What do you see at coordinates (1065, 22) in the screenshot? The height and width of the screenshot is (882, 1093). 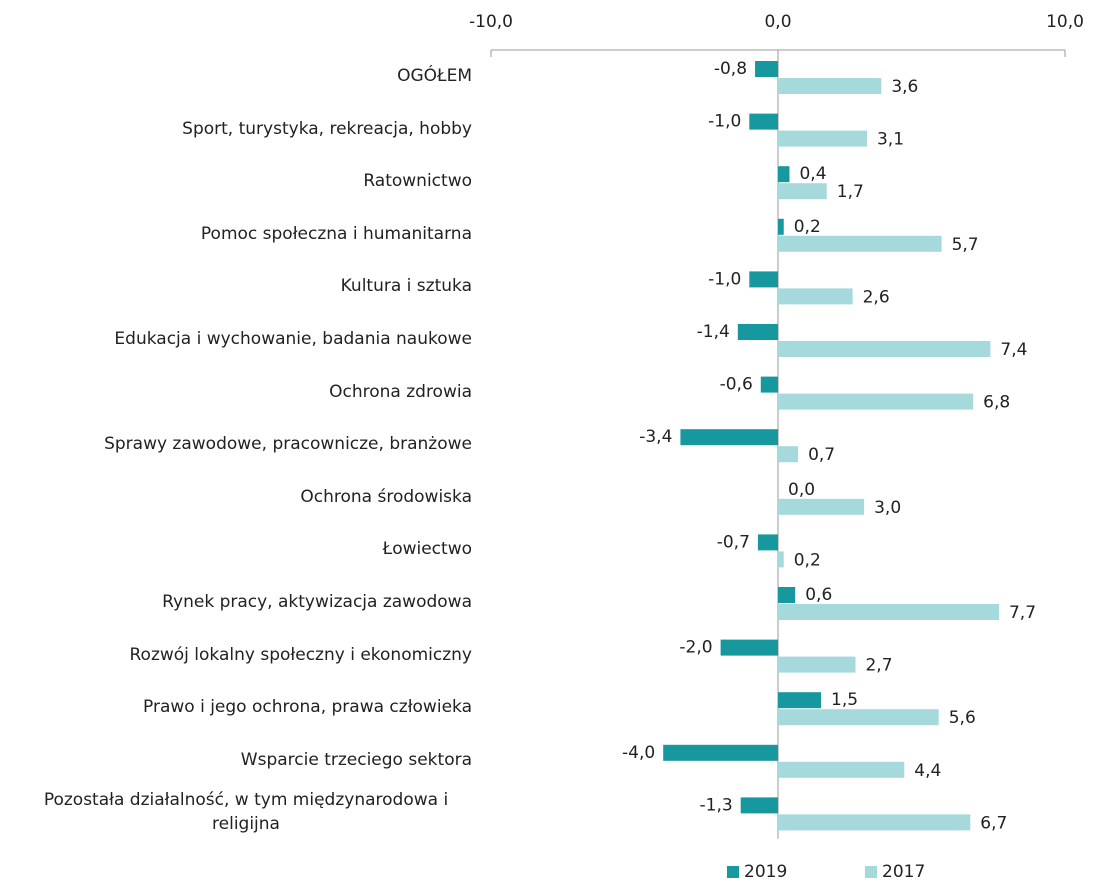 I see `x-tick-label: 10,0` at bounding box center [1065, 22].